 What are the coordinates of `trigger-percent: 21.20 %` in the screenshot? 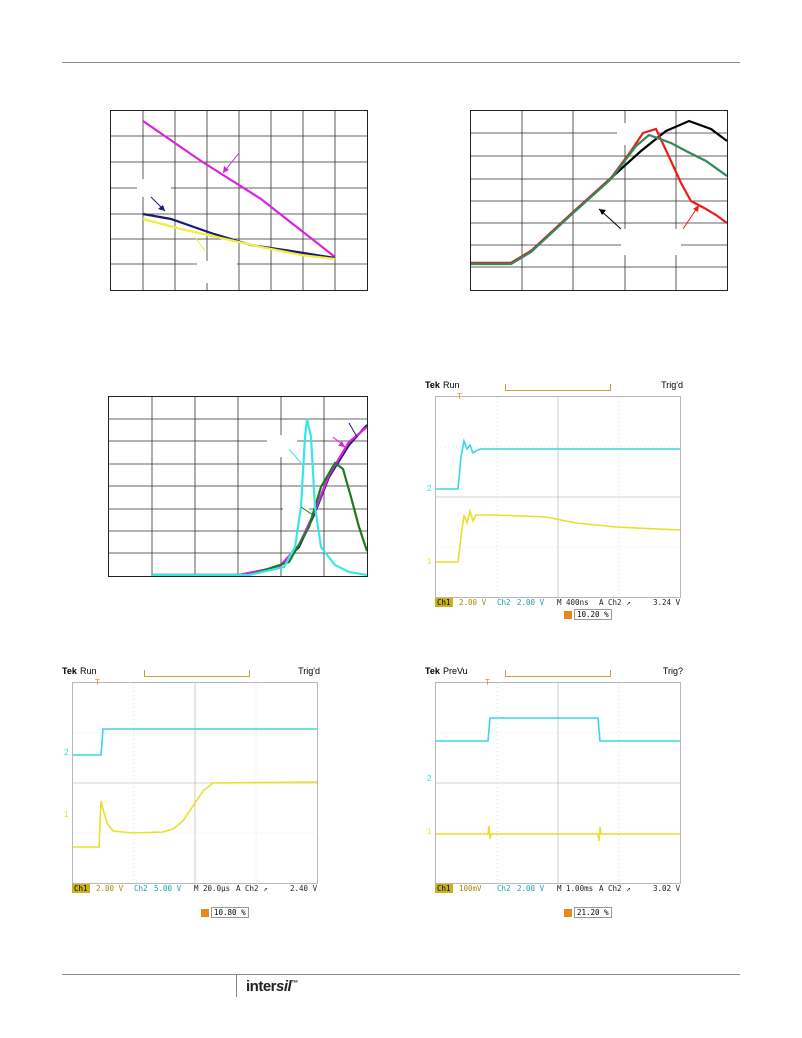 It's located at (588, 912).